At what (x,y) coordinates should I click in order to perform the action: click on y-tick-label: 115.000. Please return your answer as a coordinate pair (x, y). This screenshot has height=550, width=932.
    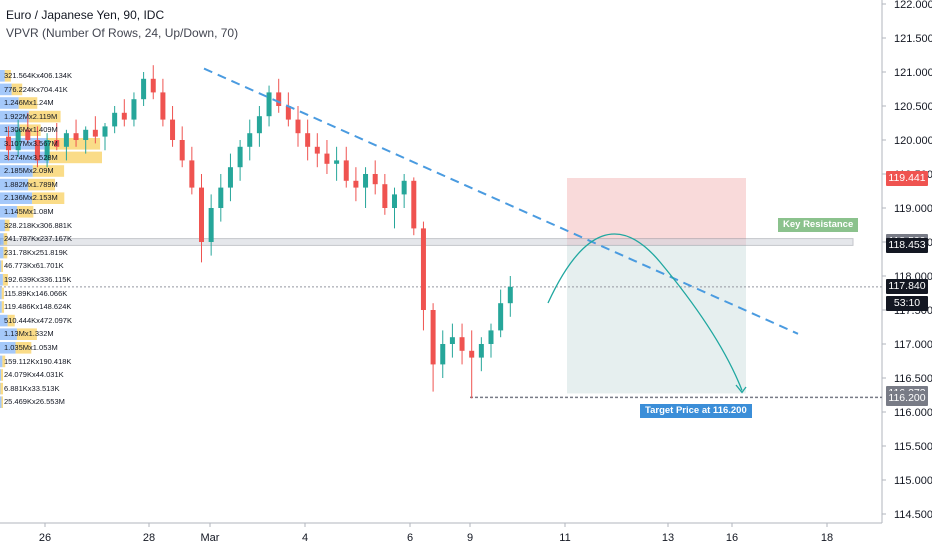
    Looking at the image, I should click on (913, 481).